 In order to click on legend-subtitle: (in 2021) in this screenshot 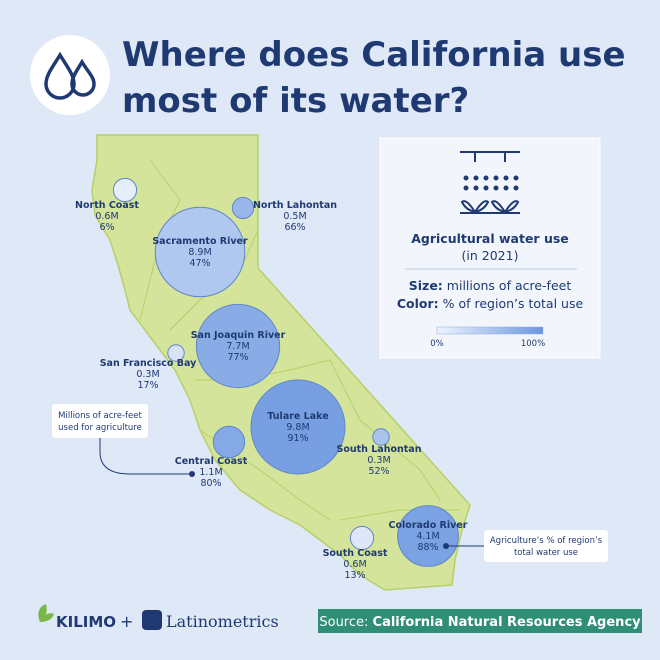, I will do `click(490, 255)`.